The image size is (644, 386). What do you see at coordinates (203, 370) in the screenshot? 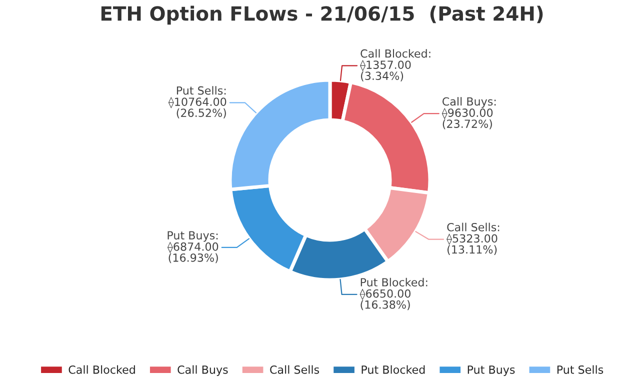
I see `legend-label: Call Buys` at bounding box center [203, 370].